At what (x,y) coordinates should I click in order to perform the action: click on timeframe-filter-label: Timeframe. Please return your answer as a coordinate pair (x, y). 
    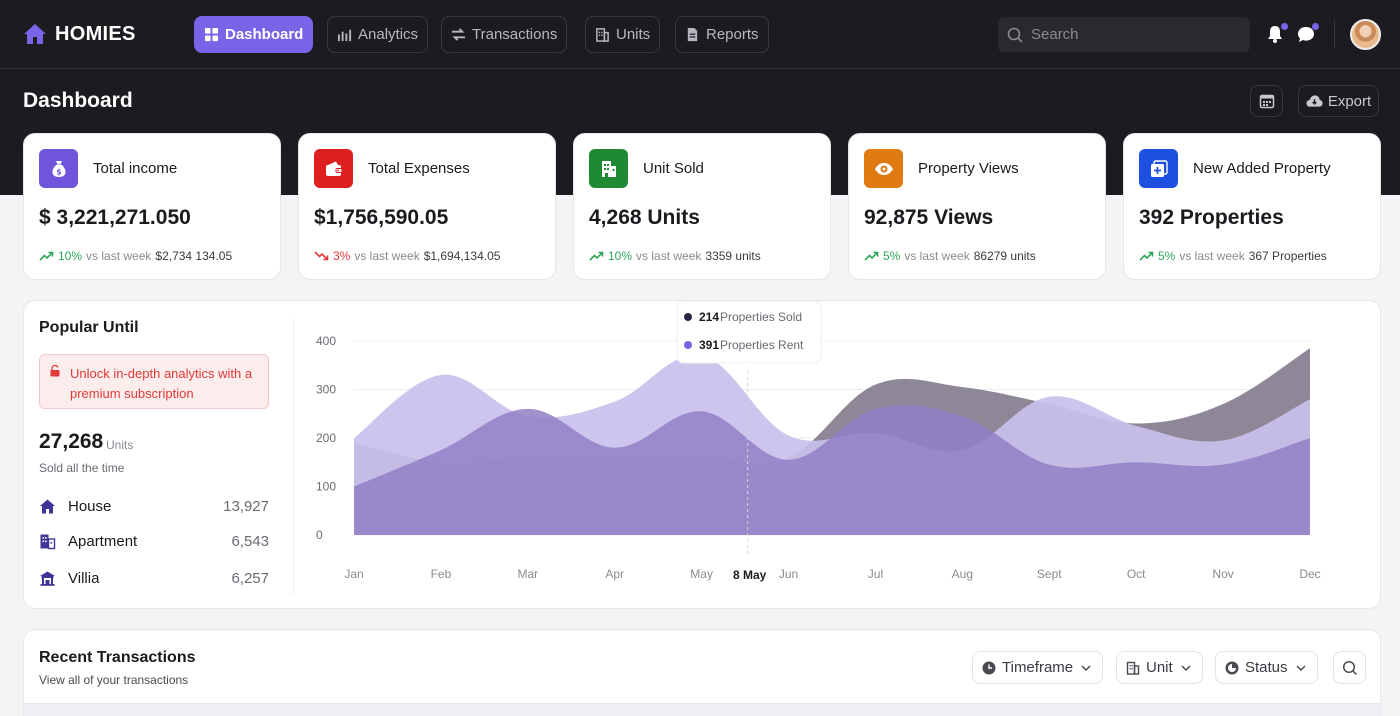
    Looking at the image, I should click on (1038, 667).